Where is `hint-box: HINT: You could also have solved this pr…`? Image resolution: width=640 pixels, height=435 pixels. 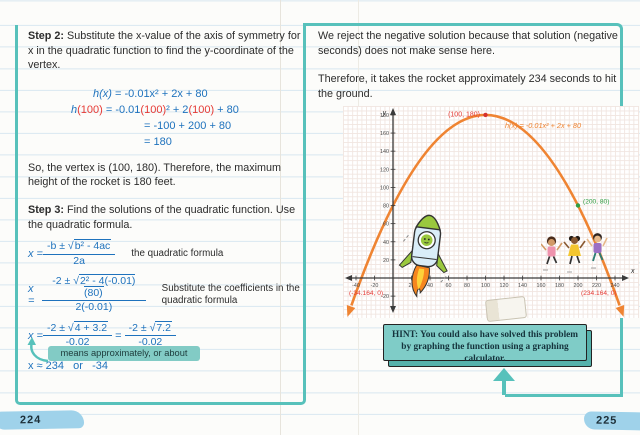
hint-box: HINT: You could also have solved this pr… is located at coordinates (485, 344).